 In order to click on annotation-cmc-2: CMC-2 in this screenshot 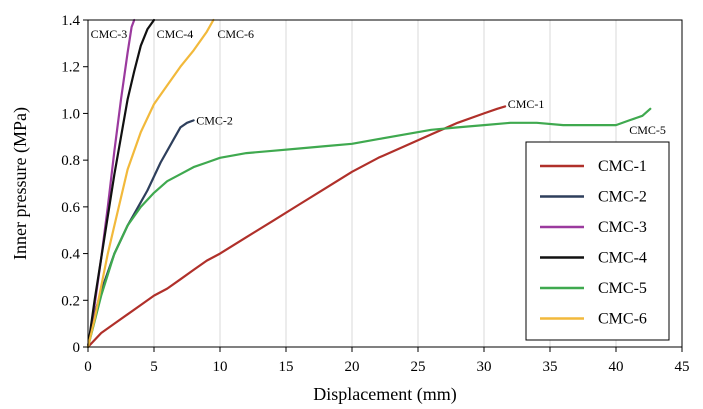, I will do `click(214, 120)`.